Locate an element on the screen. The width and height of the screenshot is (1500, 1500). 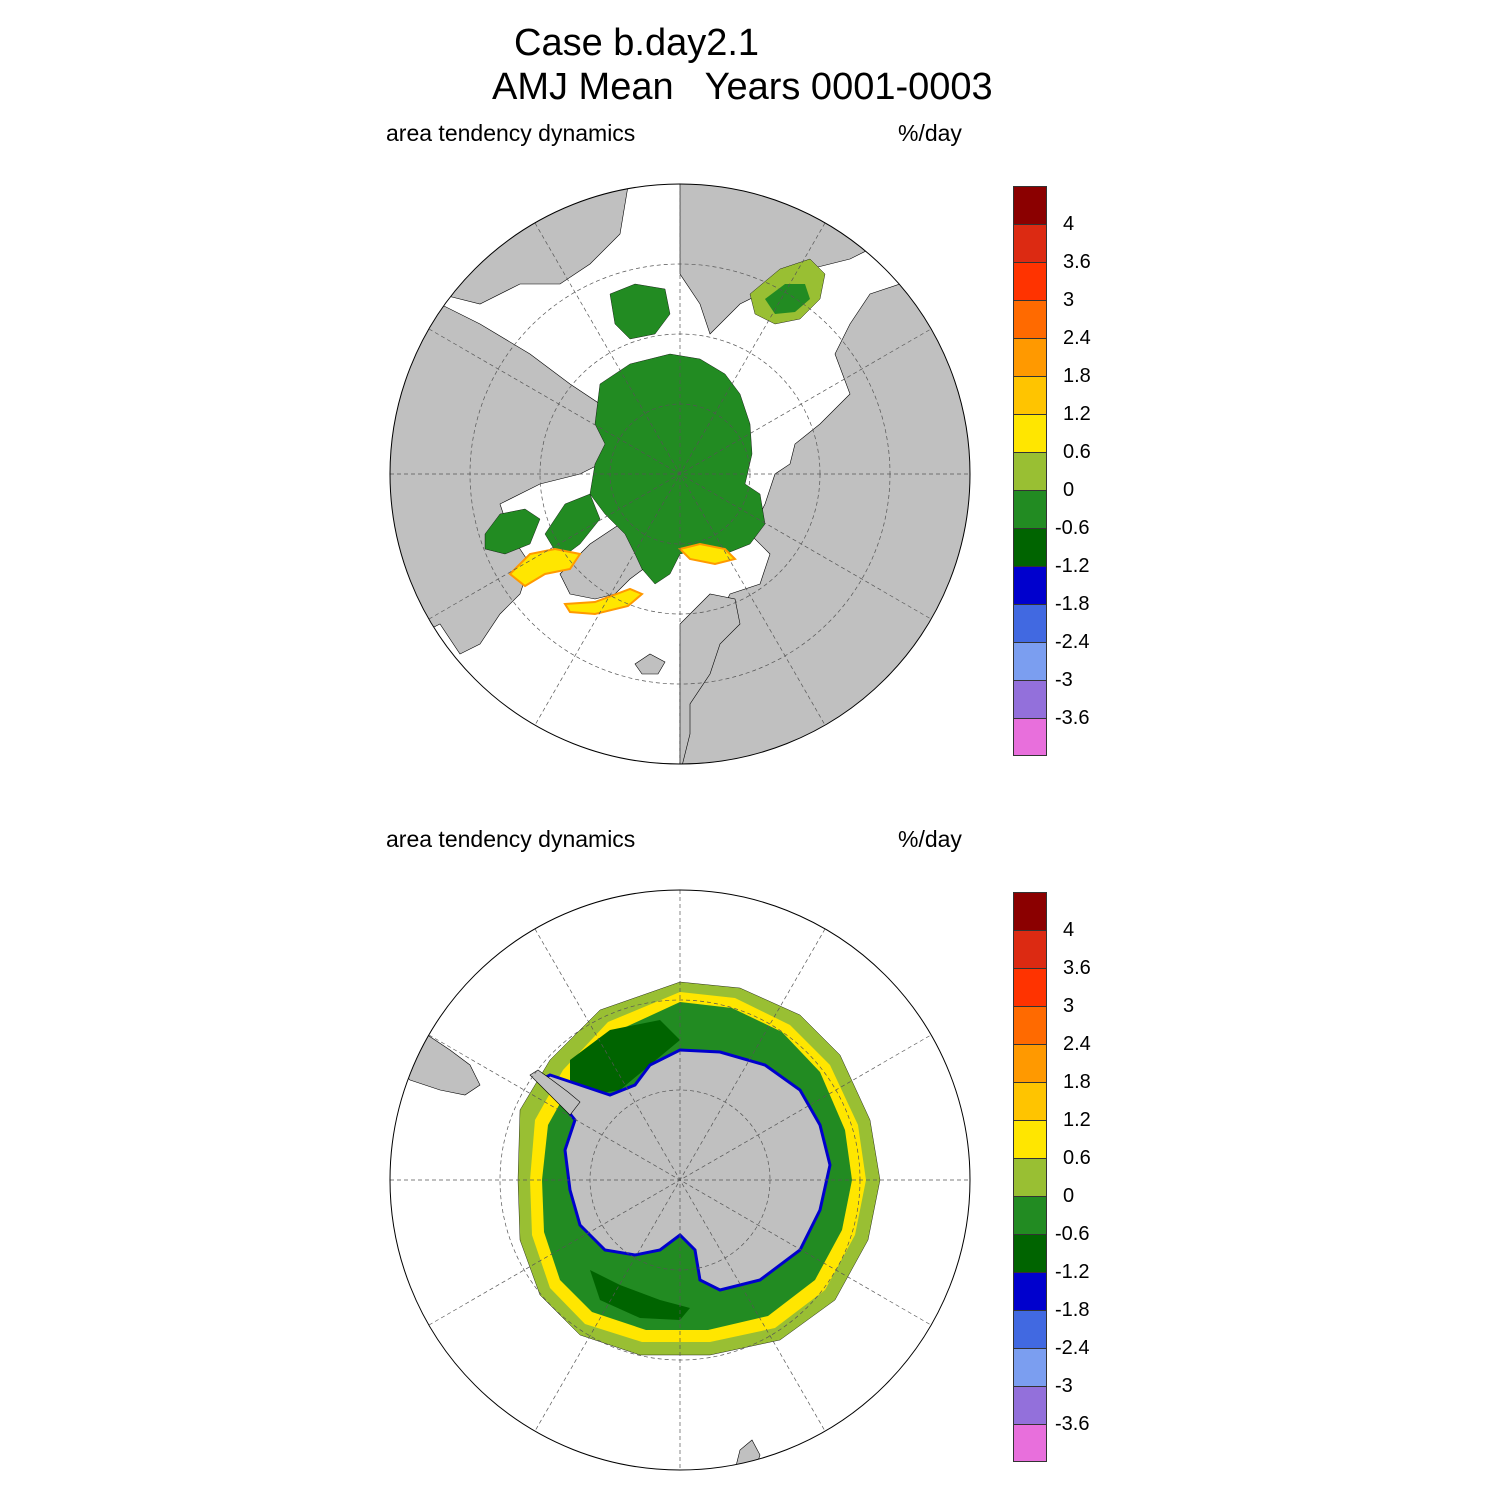
ice-edge-greenland-sea is located at coordinates (603, 601).